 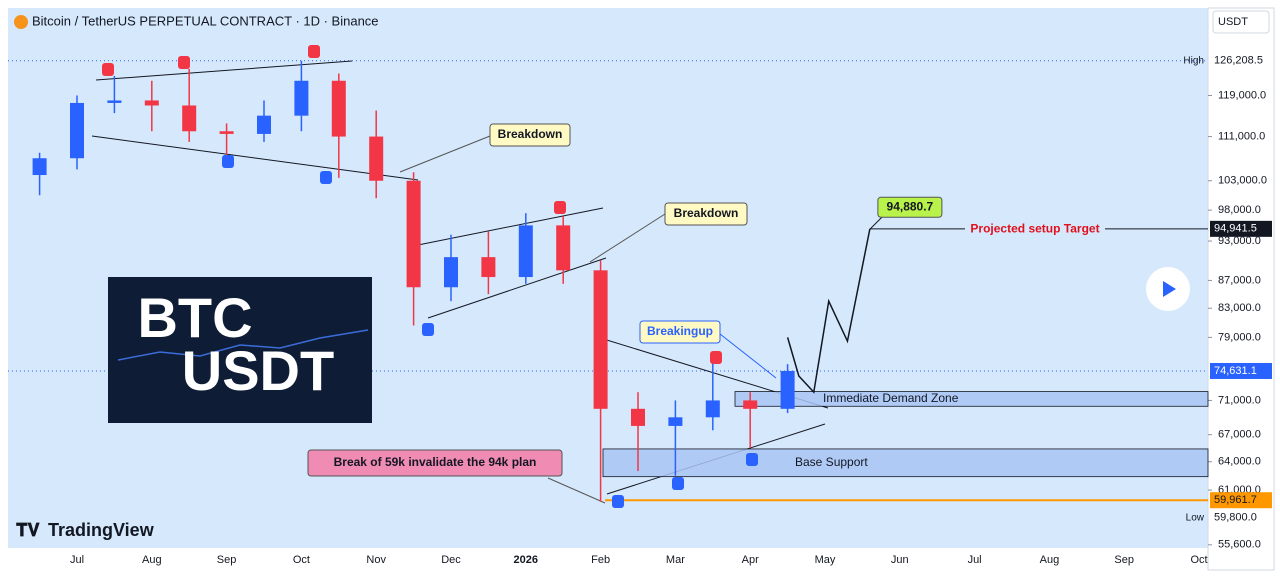 I want to click on x-tick-label: Nov, so click(x=376, y=560).